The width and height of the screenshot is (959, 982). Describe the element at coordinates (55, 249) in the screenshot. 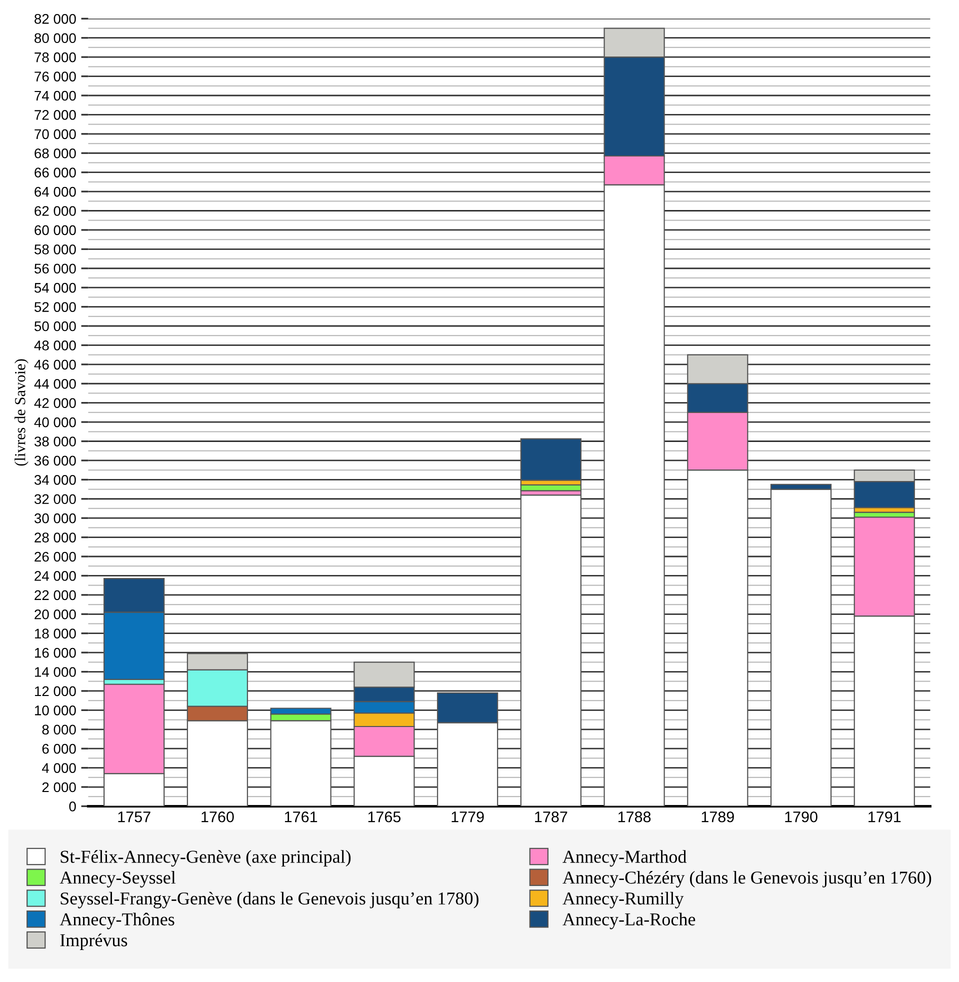

I see `y-tick-label: 58 000` at that location.